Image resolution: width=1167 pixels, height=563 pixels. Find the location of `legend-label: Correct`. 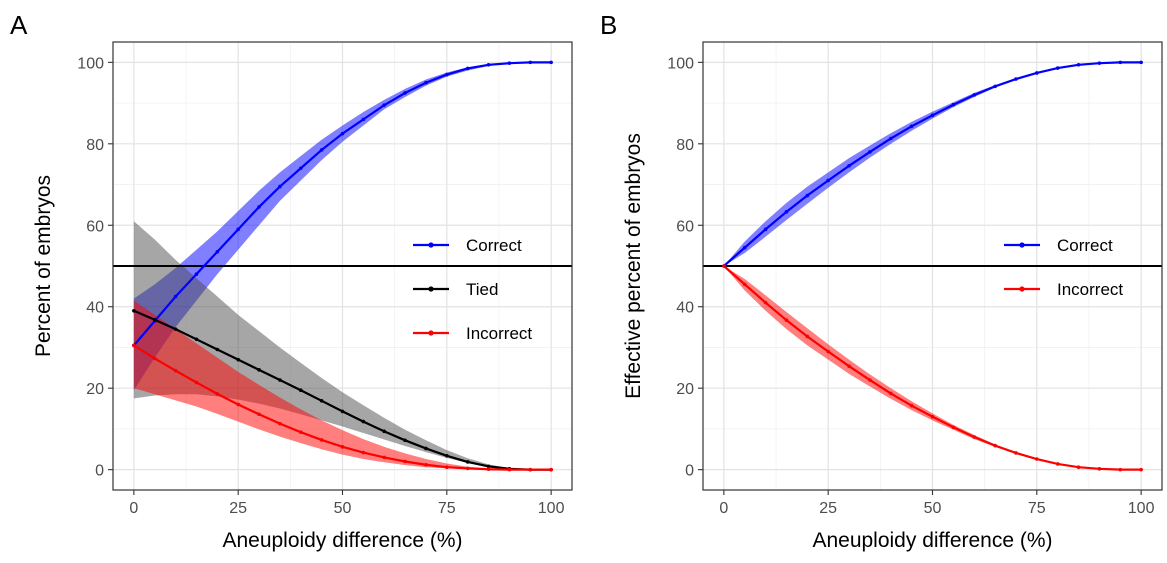

legend-label: Correct is located at coordinates (494, 245).